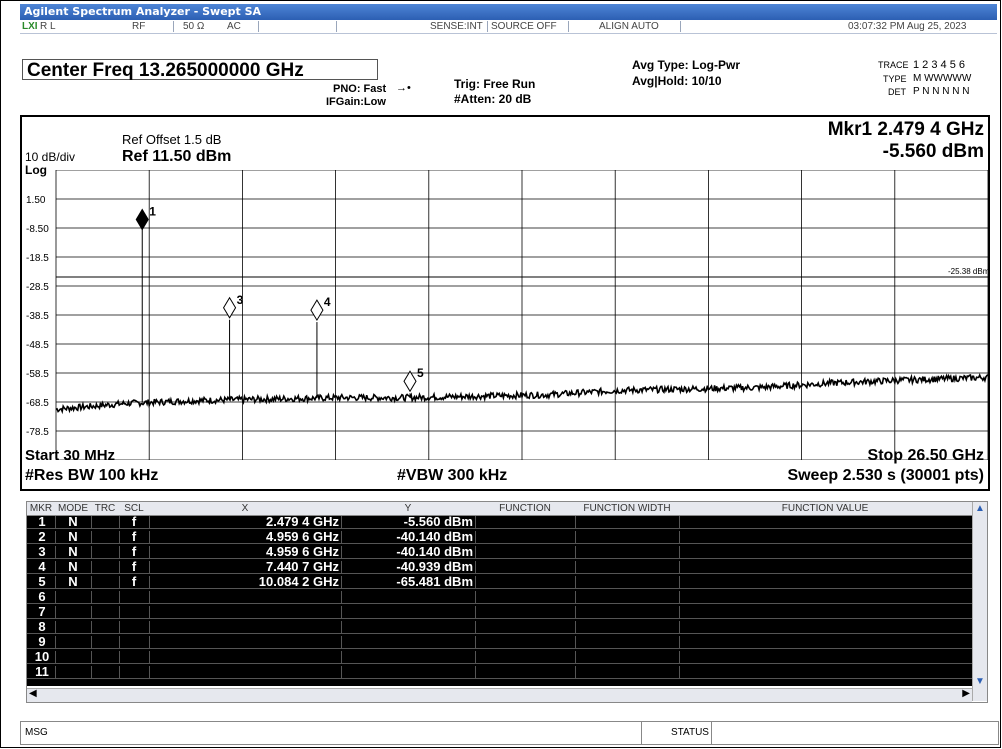 The height and width of the screenshot is (749, 1002). I want to click on ref-offset: Ref Offset 1.5 dB, so click(172, 139).